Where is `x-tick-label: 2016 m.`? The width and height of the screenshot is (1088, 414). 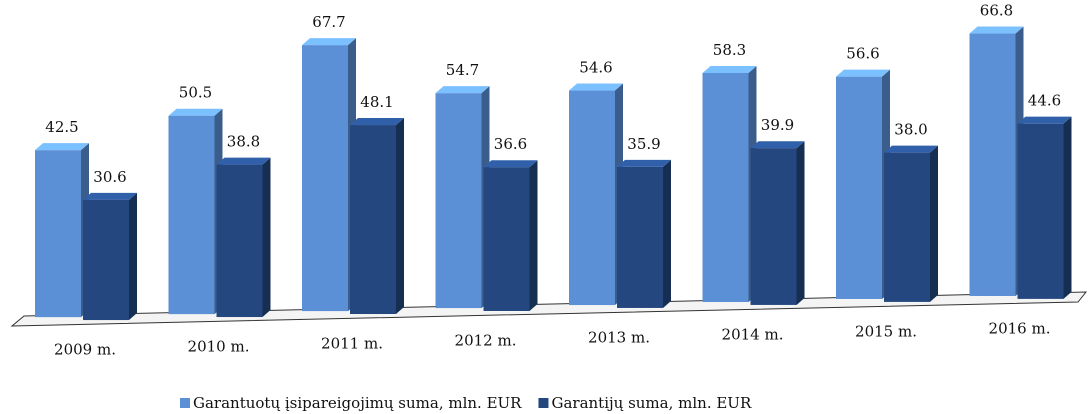 x-tick-label: 2016 m. is located at coordinates (1020, 328).